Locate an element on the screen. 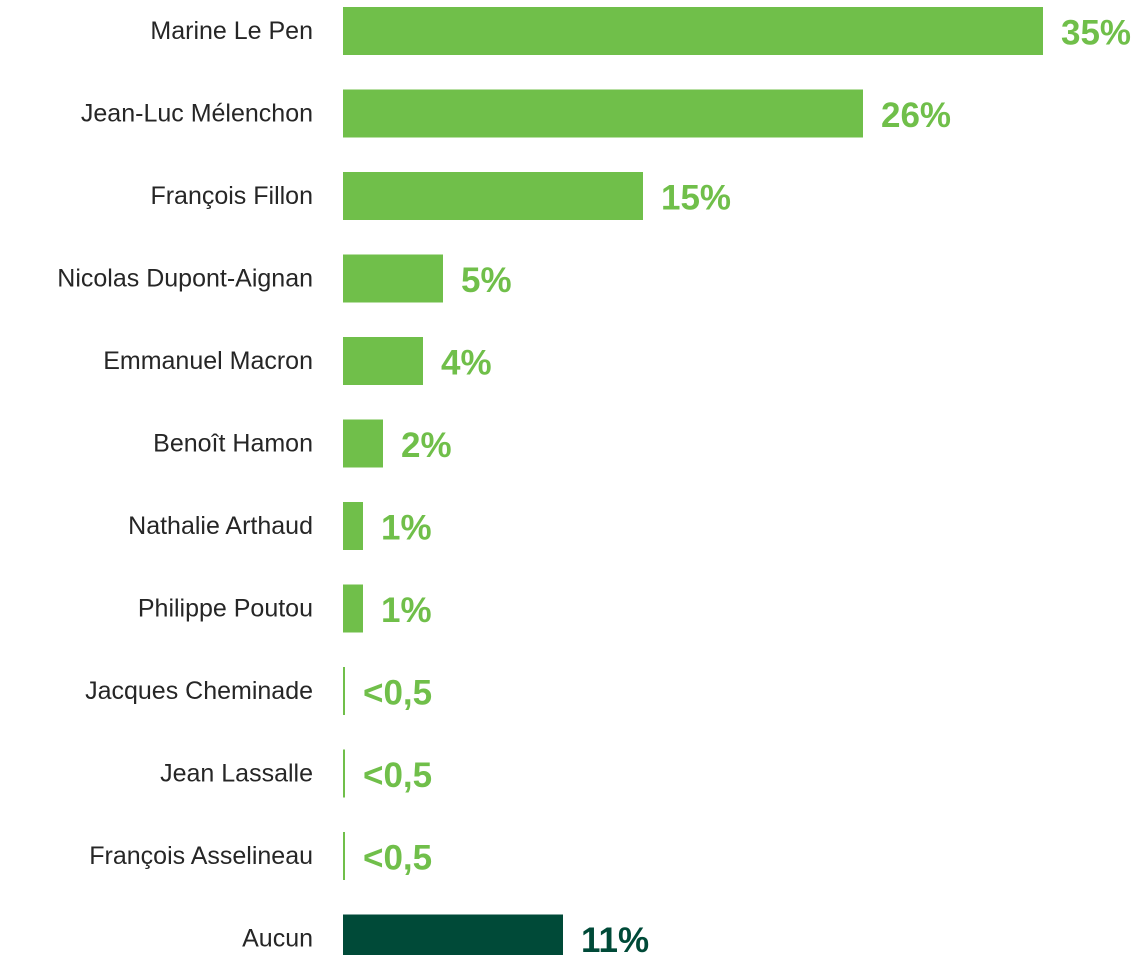  category-label: Emmanuel Macron is located at coordinates (208, 361).